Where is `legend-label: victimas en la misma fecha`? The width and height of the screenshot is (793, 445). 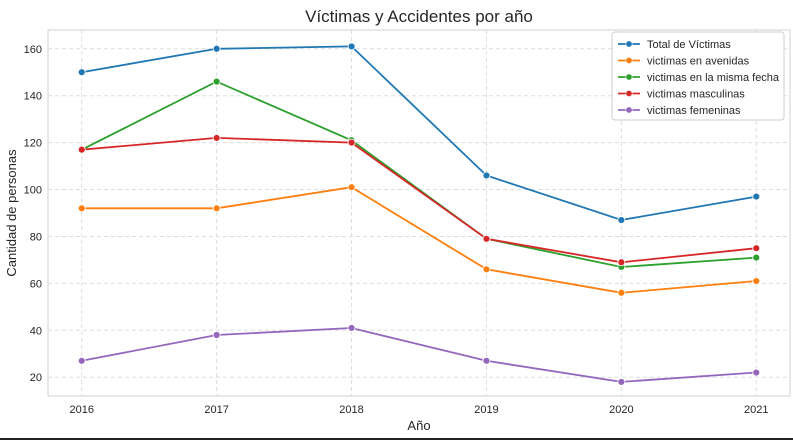 legend-label: victimas en la misma fecha is located at coordinates (713, 78).